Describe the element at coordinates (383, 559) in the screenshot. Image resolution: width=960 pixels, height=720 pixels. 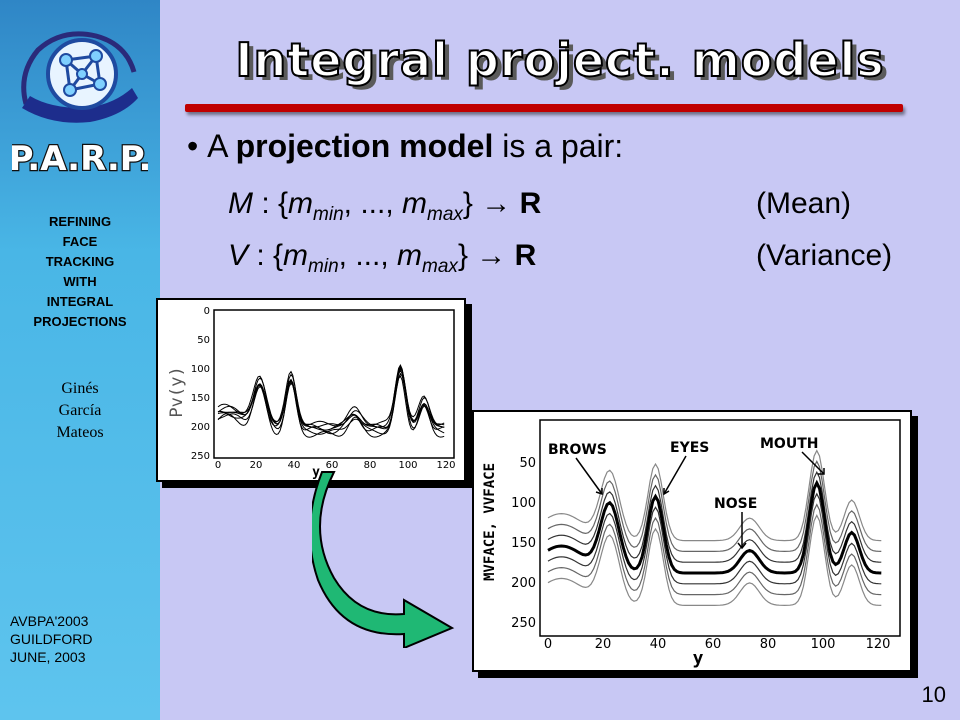
I see `curved-arrow-icon` at that location.